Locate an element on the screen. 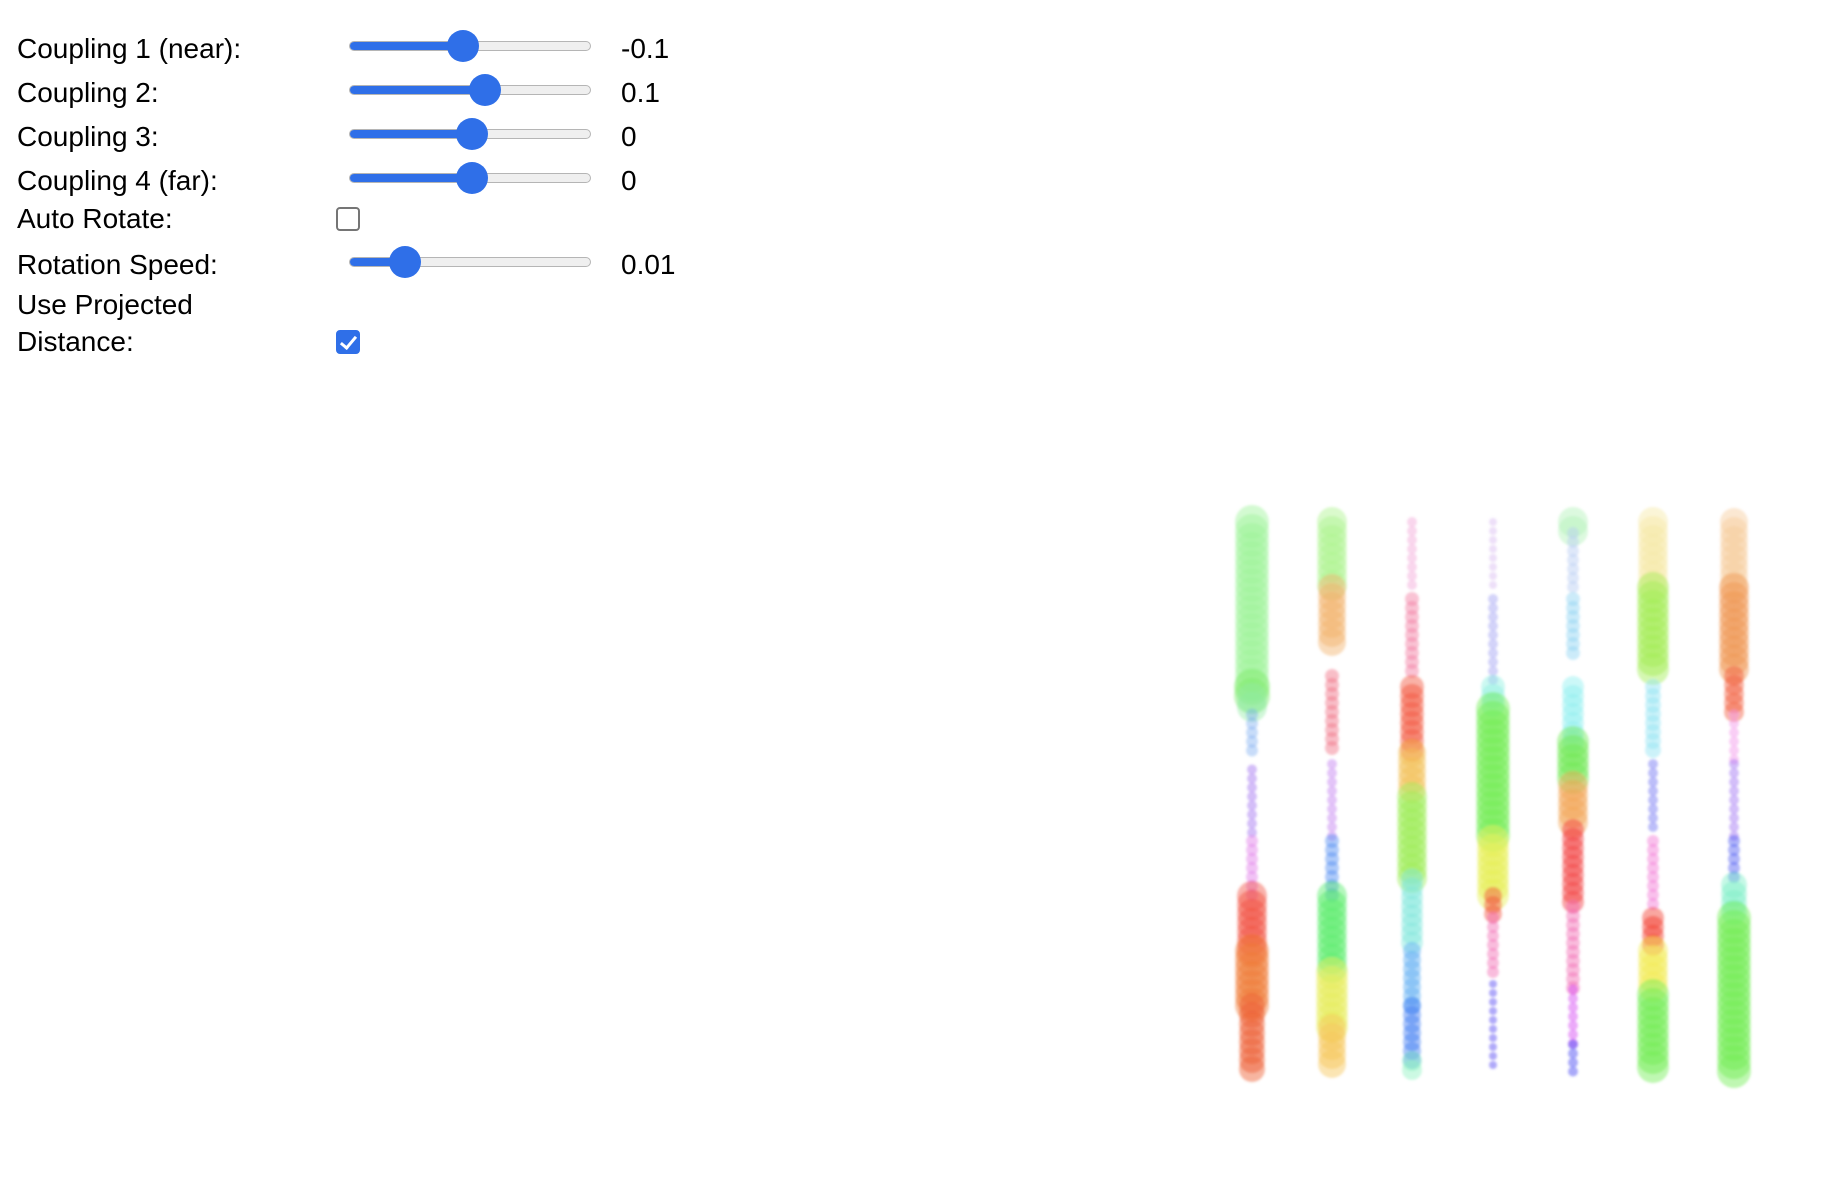 The height and width of the screenshot is (1188, 1834). coupling-4-slider is located at coordinates (470, 178).